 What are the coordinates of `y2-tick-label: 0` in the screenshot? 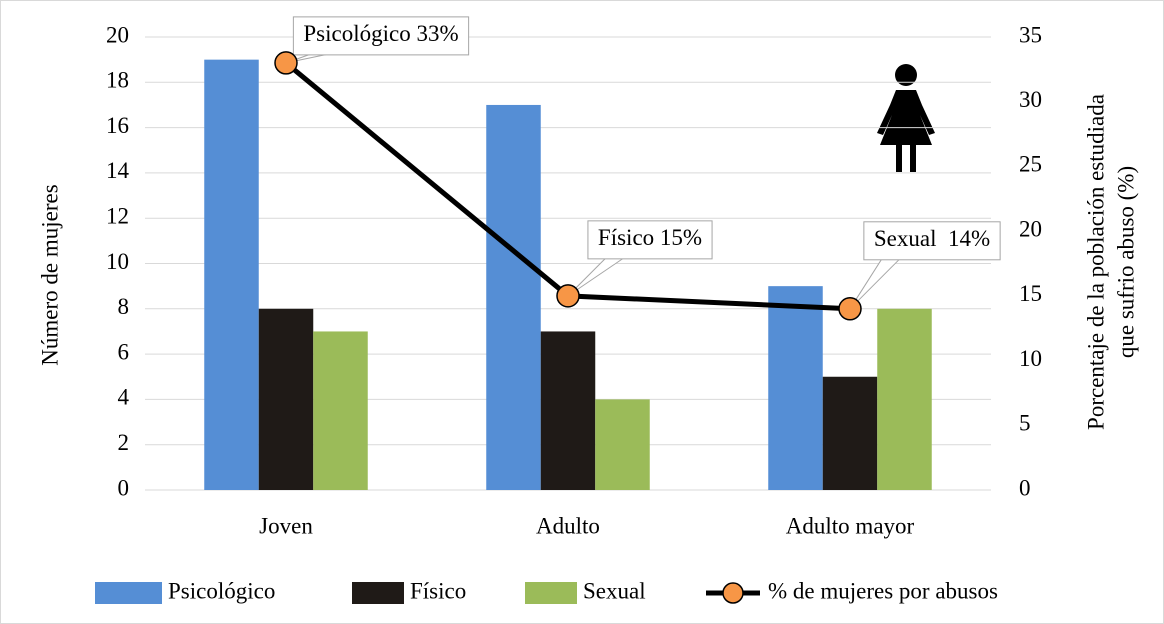 It's located at (1025, 487).